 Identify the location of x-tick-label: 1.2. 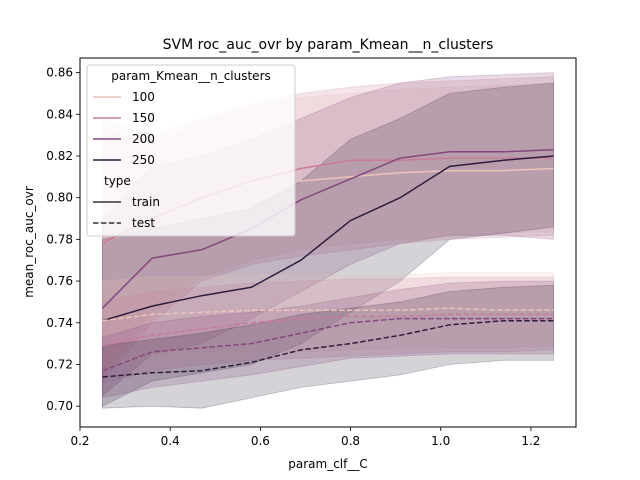
(530, 441).